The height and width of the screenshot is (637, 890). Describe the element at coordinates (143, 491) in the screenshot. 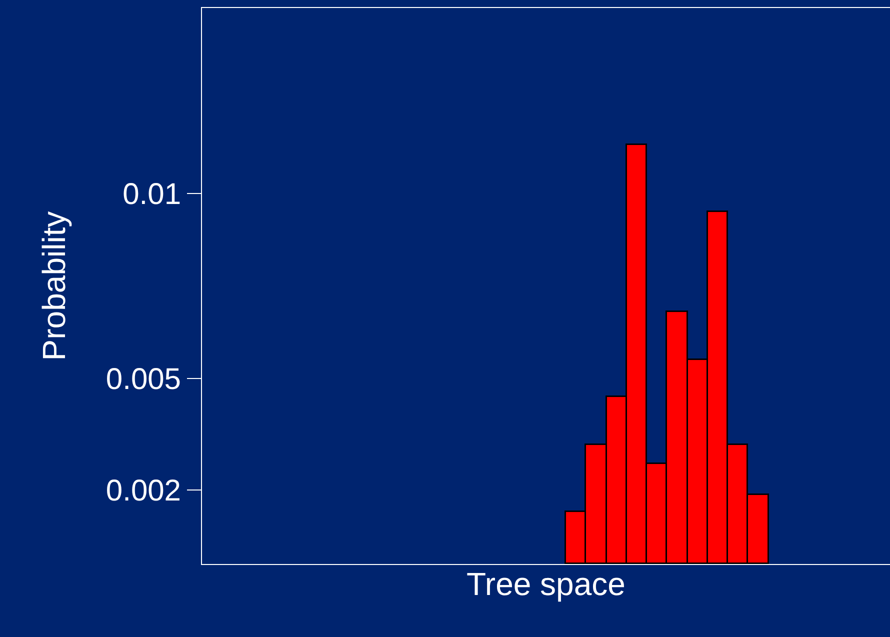

I see `y-tick-label: 0.002` at that location.